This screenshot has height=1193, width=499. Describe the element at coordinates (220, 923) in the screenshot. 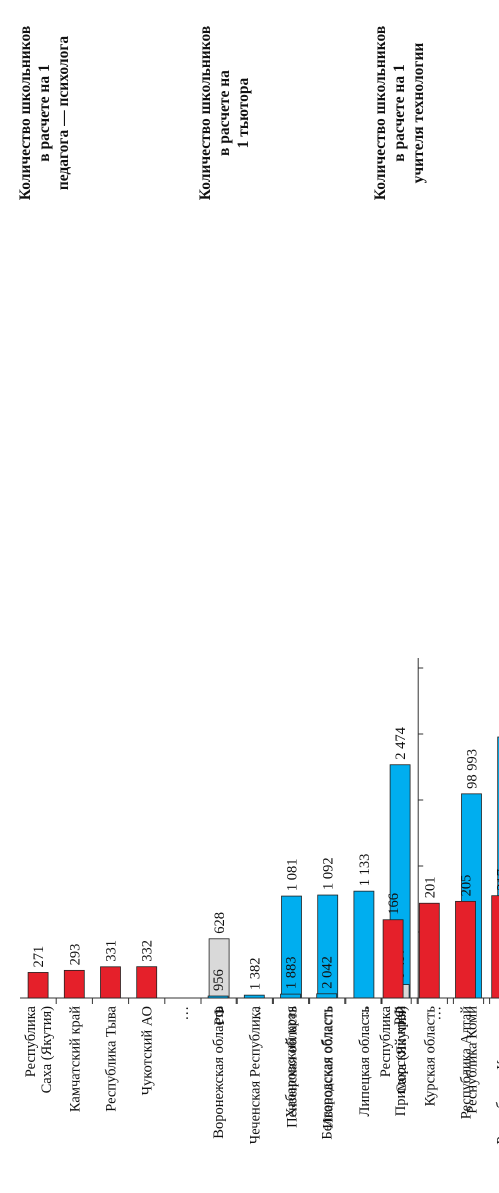

I see `value-label: 628` at that location.